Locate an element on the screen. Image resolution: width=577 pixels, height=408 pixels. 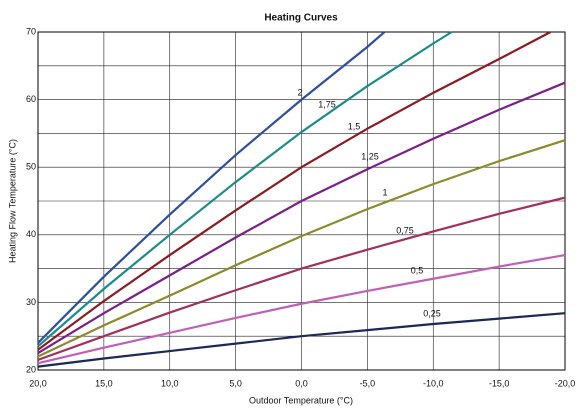
x-tick-label: 20,0 is located at coordinates (38, 383).